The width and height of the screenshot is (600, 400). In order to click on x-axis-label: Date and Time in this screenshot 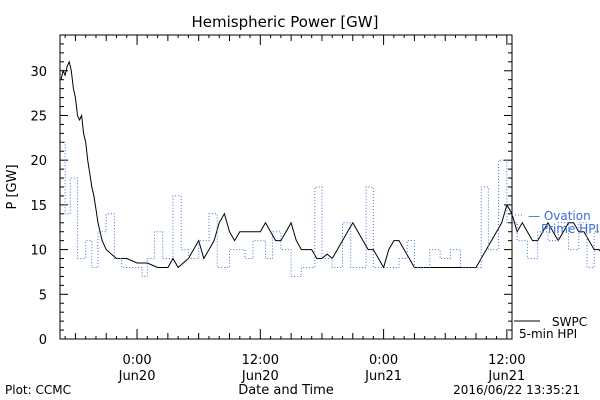, I will do `click(286, 390)`.